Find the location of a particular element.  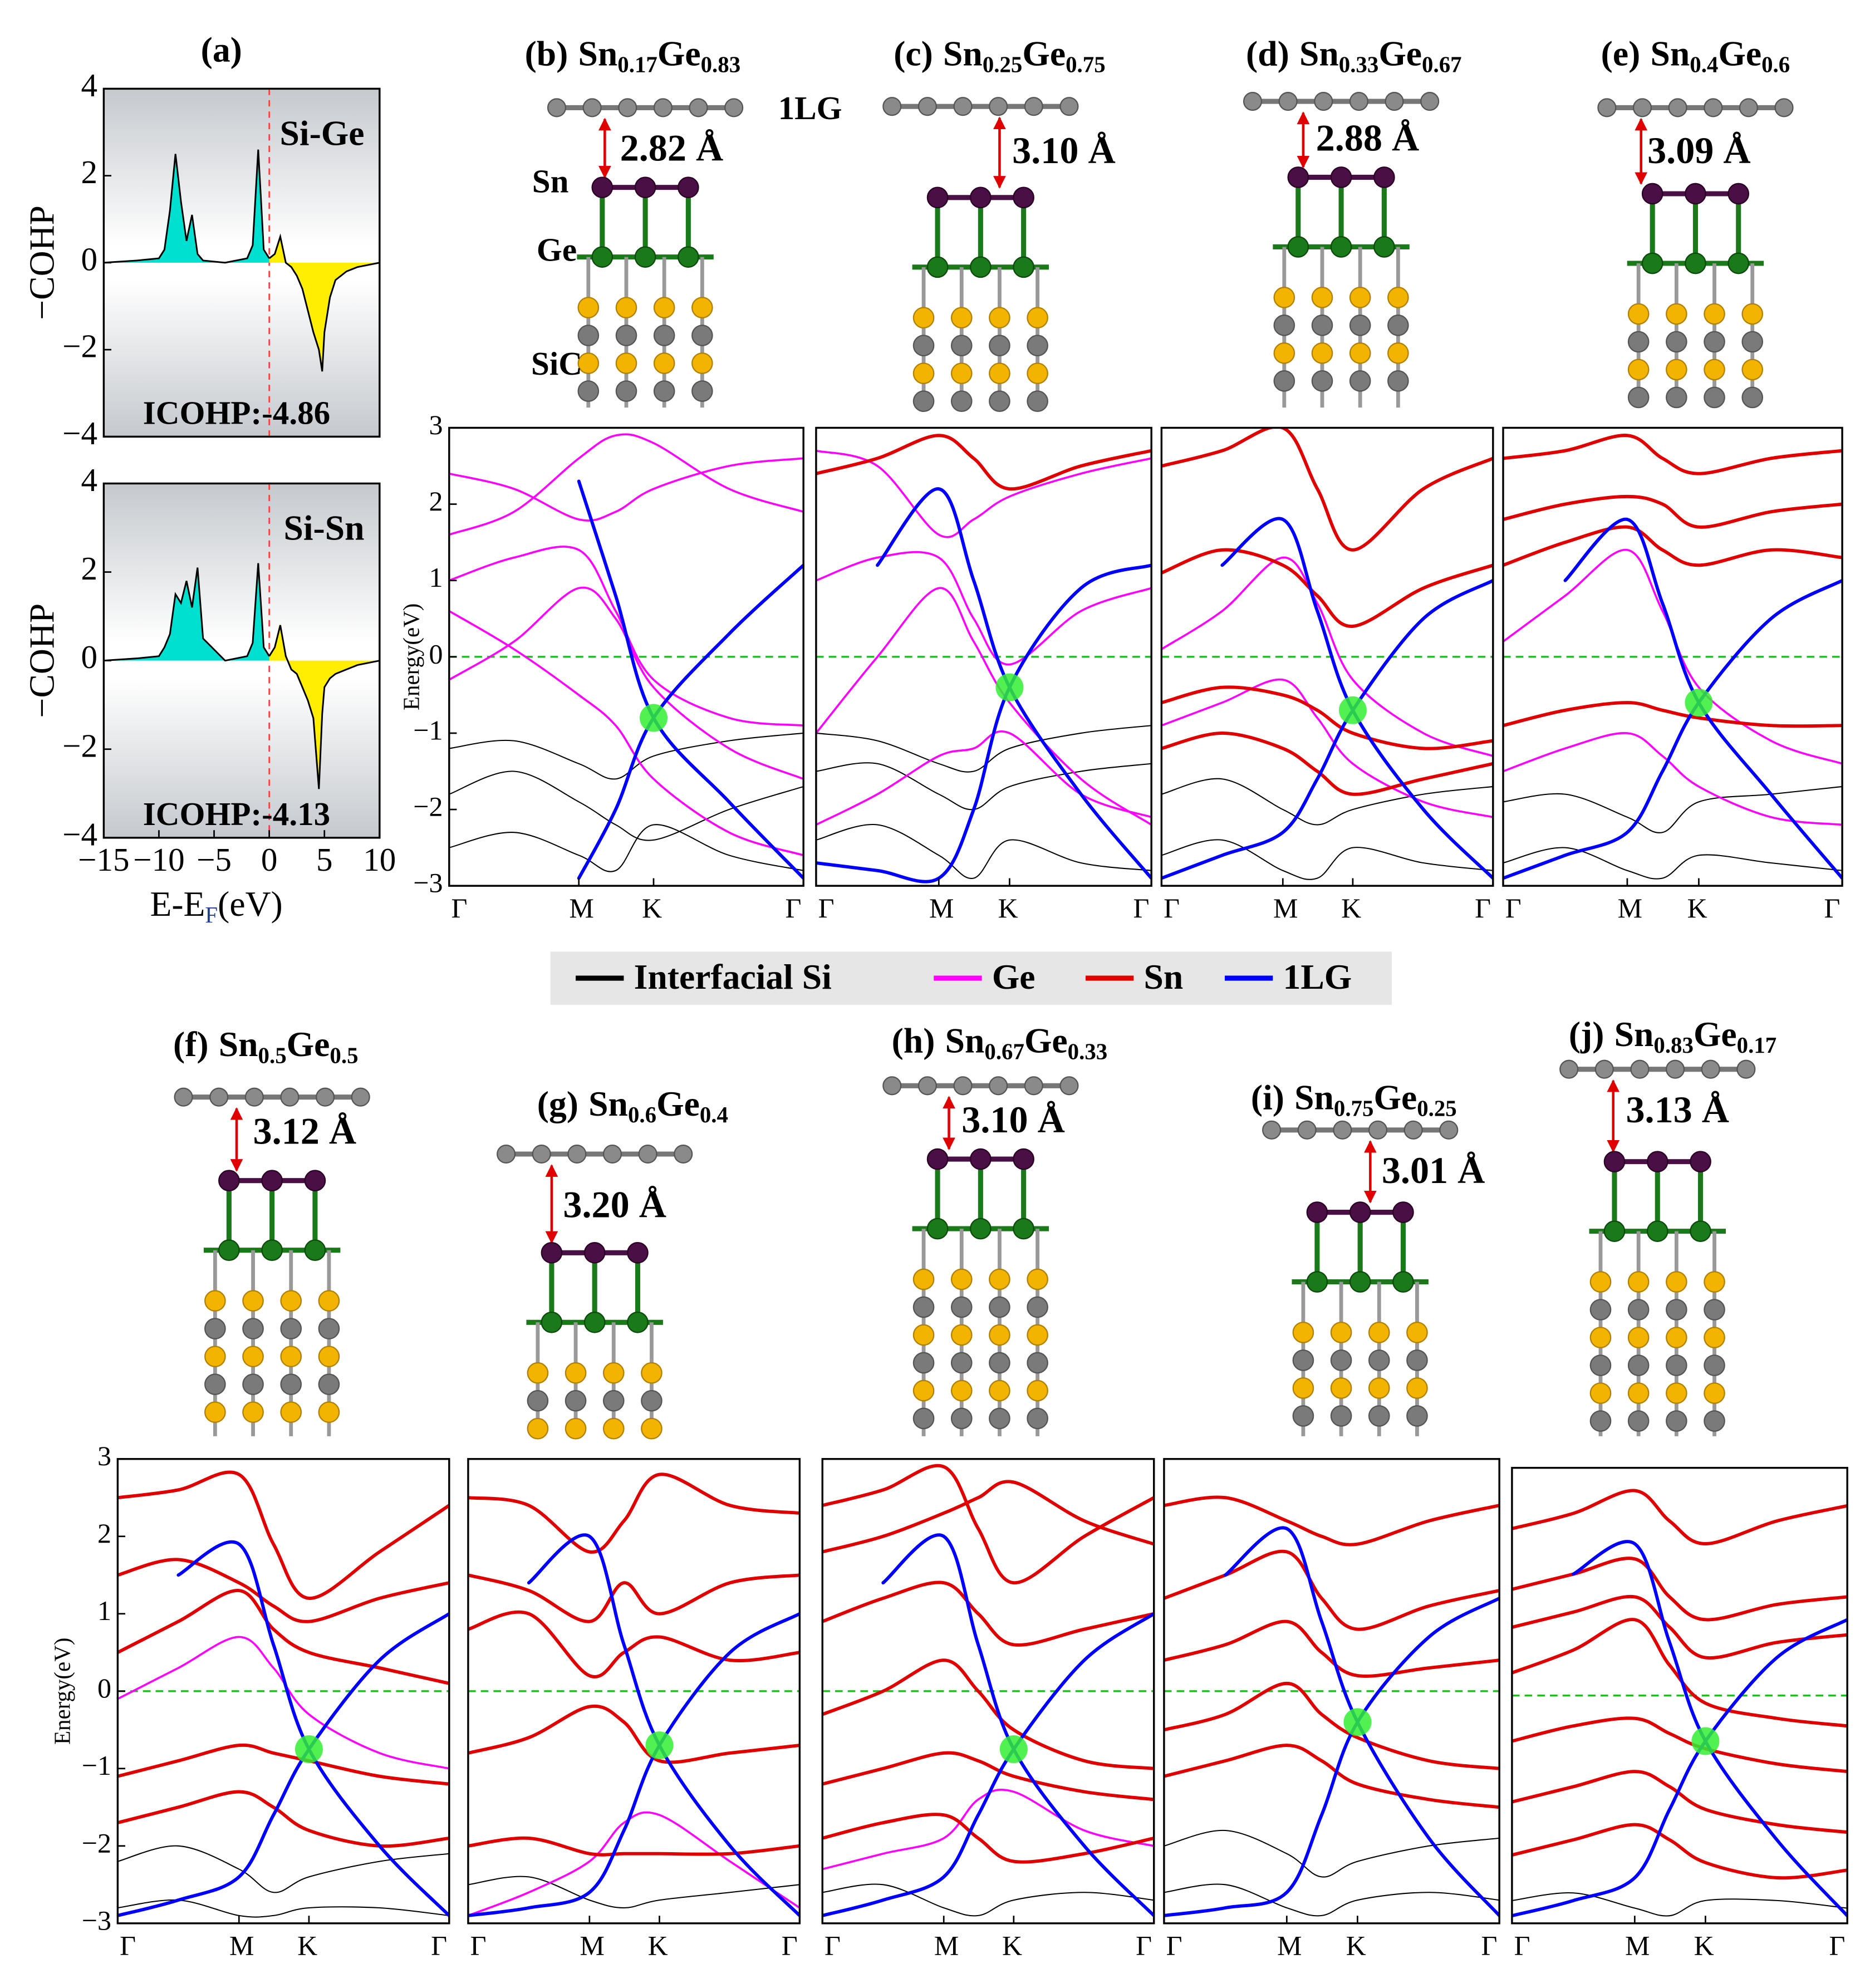

structure is located at coordinates (272, 1261).